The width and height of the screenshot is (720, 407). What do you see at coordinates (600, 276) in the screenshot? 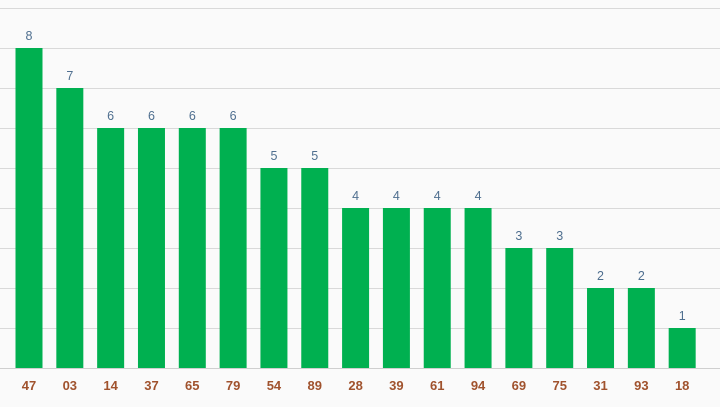
I see `value-label-31: 2` at bounding box center [600, 276].